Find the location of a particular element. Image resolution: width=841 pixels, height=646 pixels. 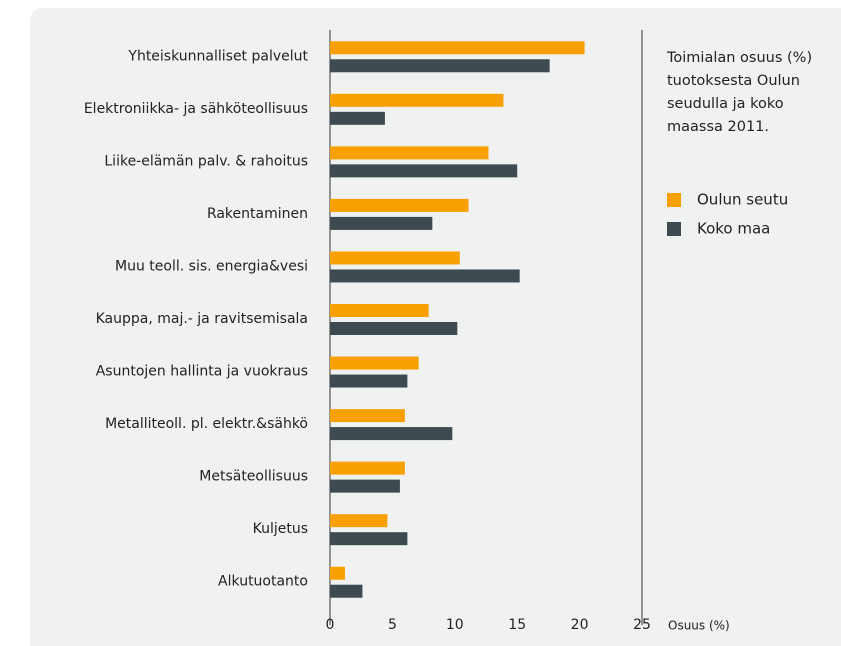

category-label: Liike-elämän palv. & rahoitus is located at coordinates (206, 161).